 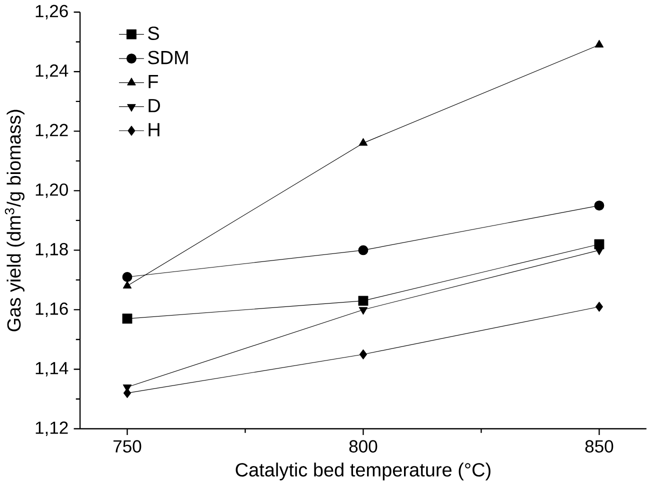 What do you see at coordinates (599, 446) in the screenshot?
I see `x-tick-label: 850` at bounding box center [599, 446].